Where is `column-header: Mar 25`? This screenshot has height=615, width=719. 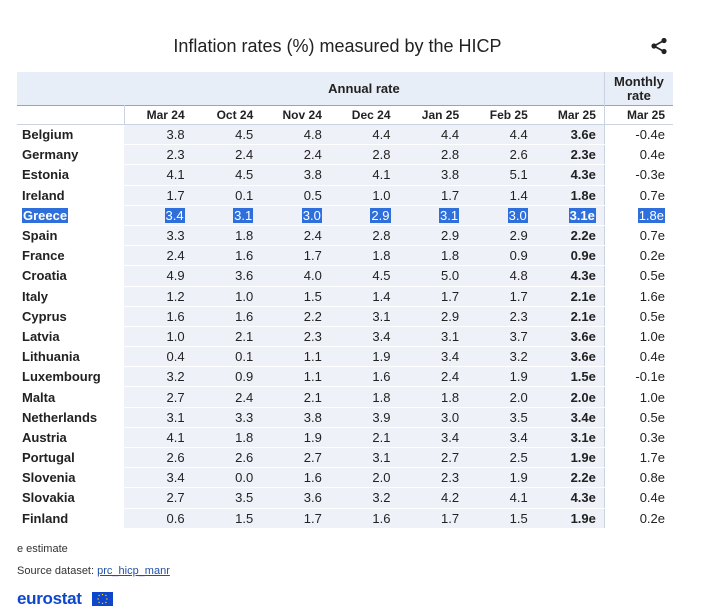 column-header: Mar 25 is located at coordinates (570, 115).